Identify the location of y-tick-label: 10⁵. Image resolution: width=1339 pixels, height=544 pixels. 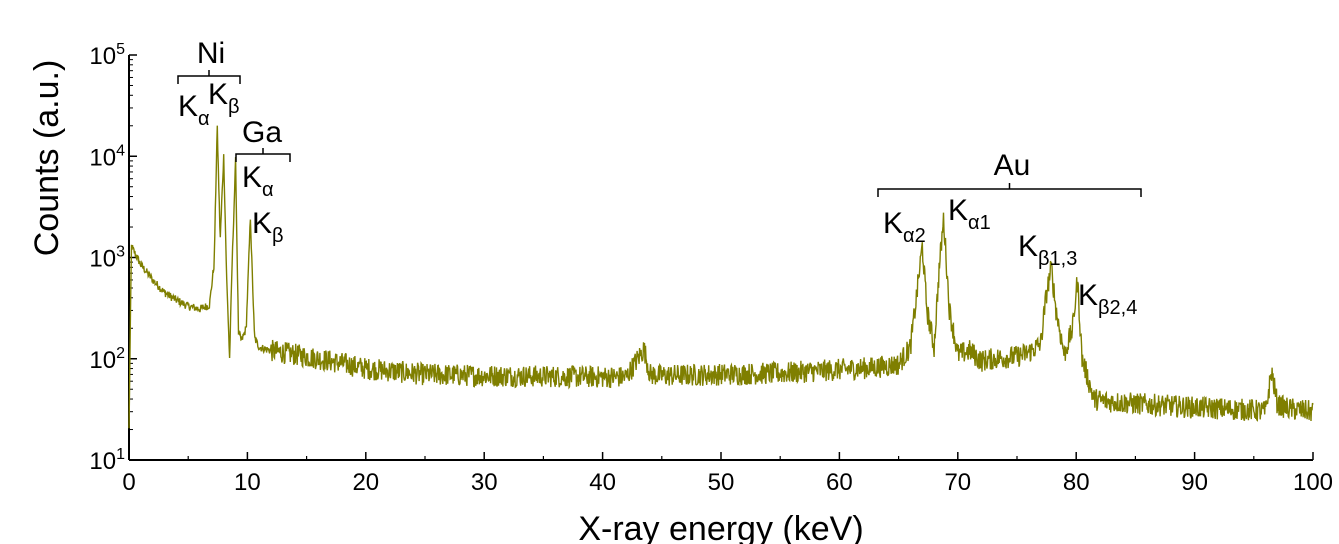
(107, 55).